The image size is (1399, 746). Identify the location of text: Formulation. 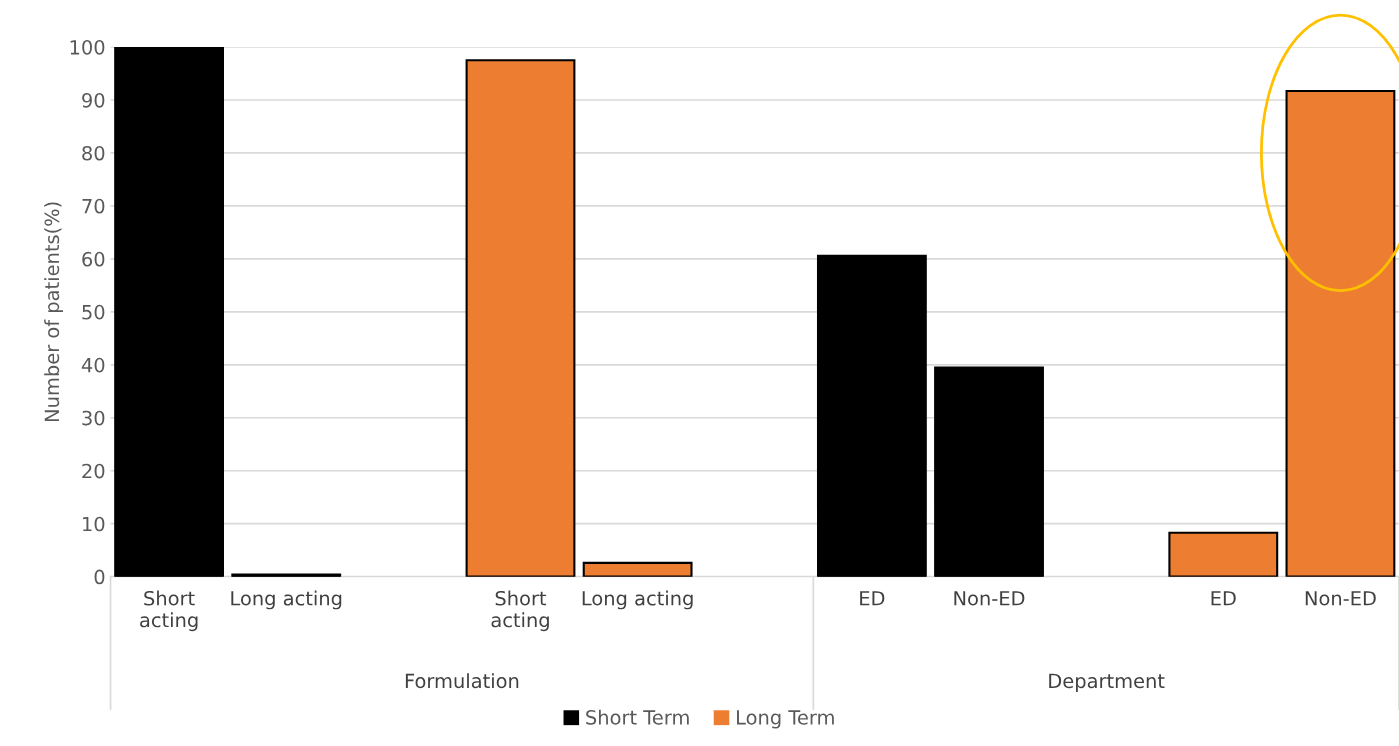
(462, 681).